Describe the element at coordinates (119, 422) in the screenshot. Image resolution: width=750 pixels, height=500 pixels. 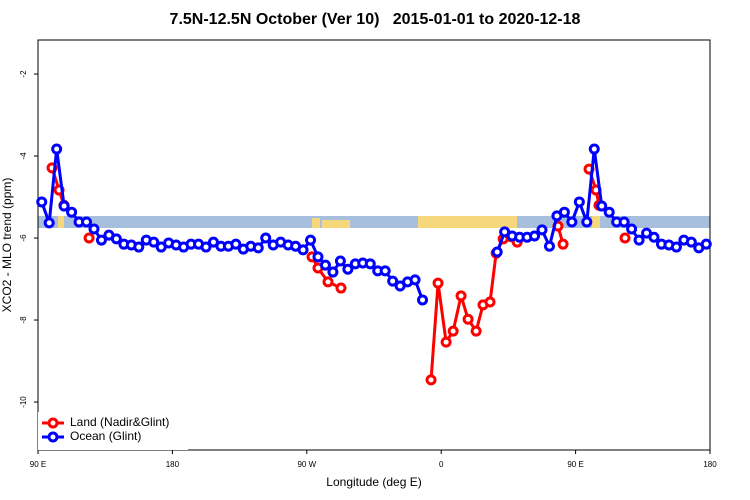
I see `legend-label: Land (Nadir&Glint)` at that location.